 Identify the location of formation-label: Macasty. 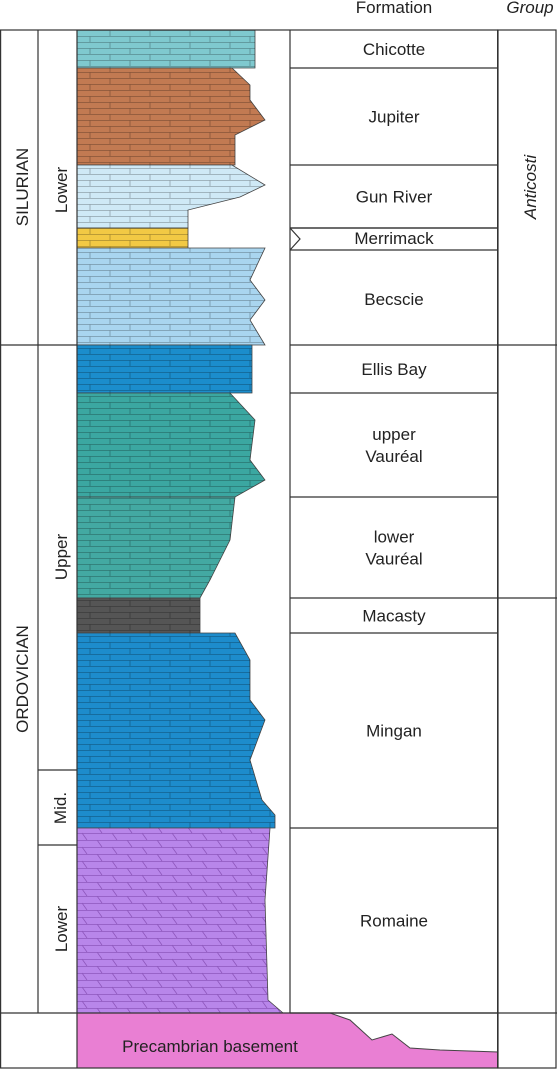
(394, 616).